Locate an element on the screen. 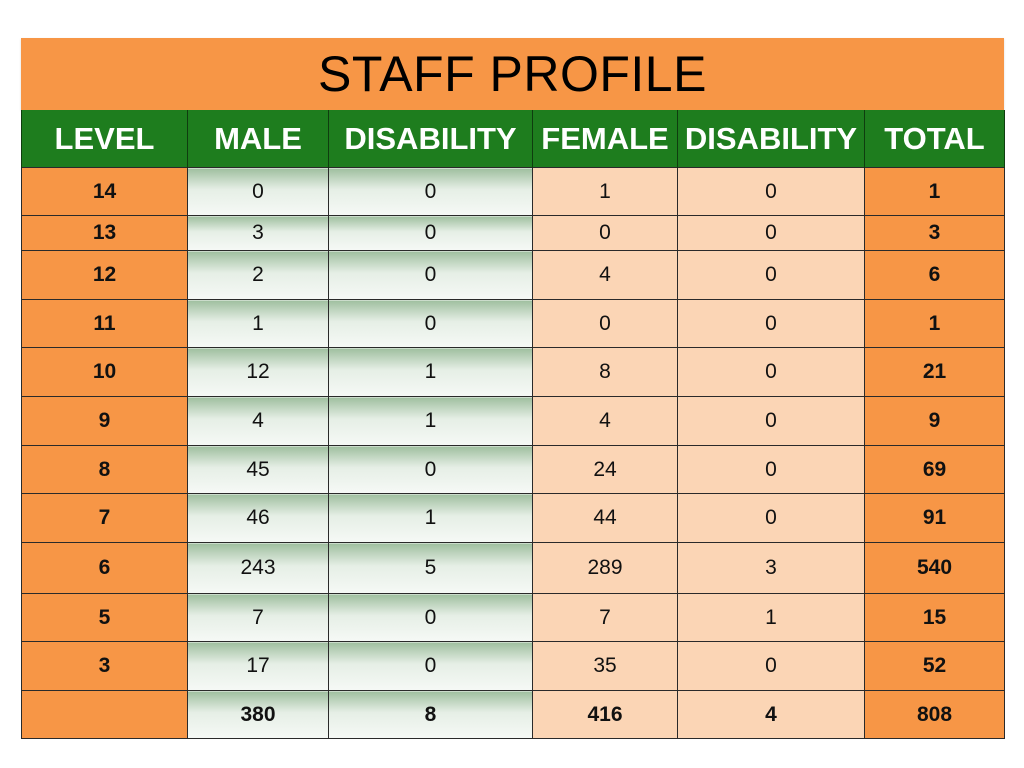 The image size is (1024, 768). total-cell: 15 is located at coordinates (934, 617).